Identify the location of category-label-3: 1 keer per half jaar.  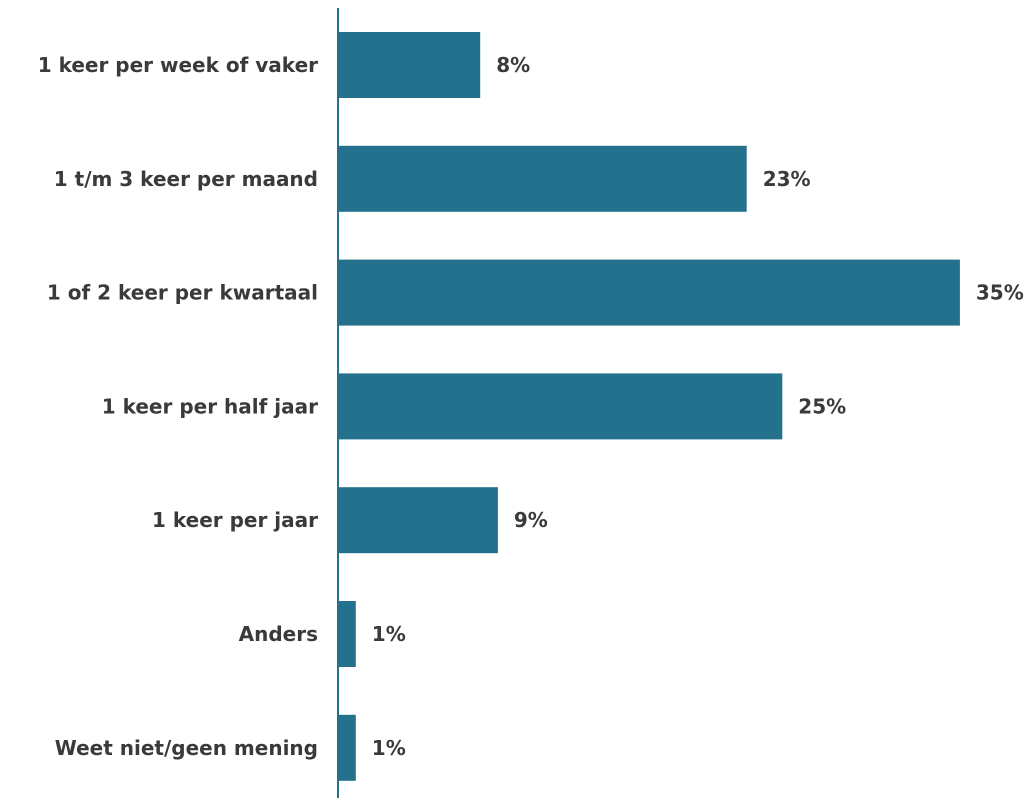
(210, 406).